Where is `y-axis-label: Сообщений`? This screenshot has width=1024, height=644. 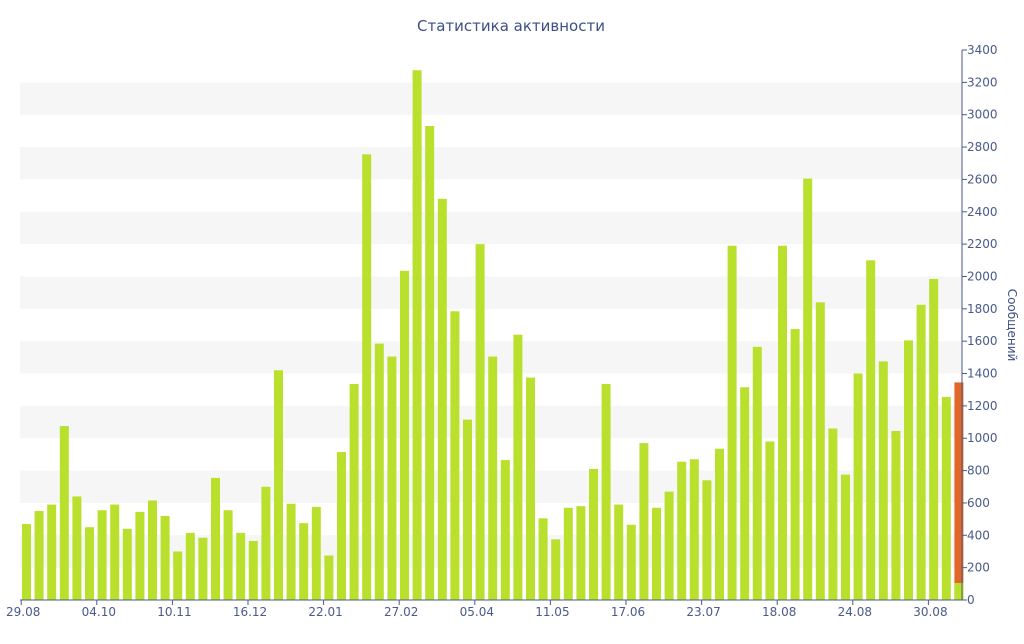 y-axis-label: Сообщений is located at coordinates (1012, 325).